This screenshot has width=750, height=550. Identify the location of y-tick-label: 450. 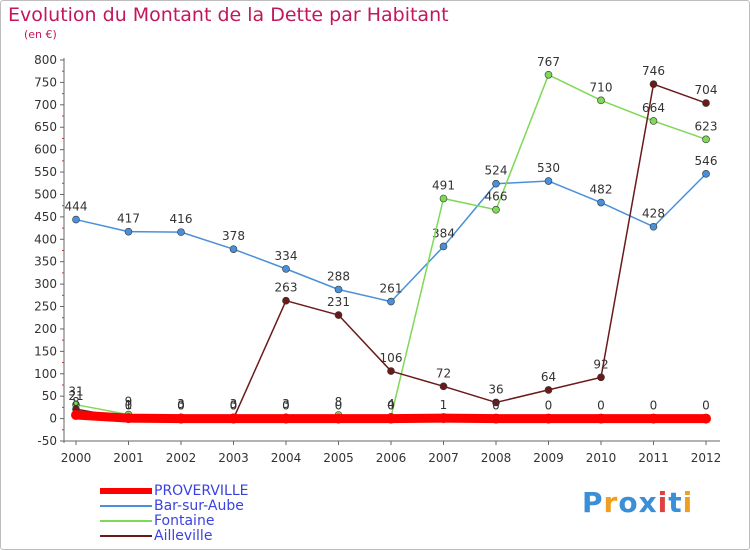
(45, 217).